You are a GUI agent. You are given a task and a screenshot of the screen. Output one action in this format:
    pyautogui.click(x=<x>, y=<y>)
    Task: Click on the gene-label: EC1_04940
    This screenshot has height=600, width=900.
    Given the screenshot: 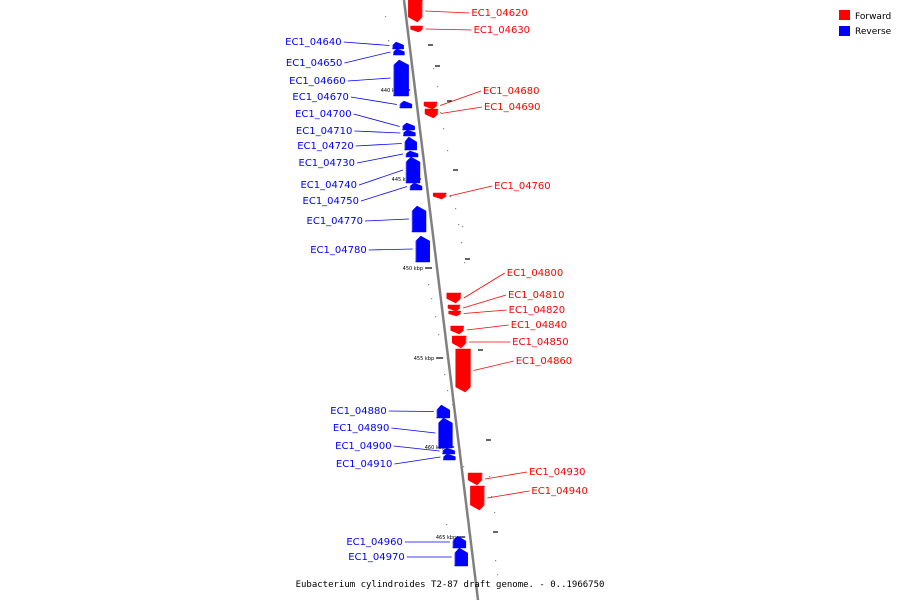 What is the action you would take?
    pyautogui.click(x=559, y=491)
    